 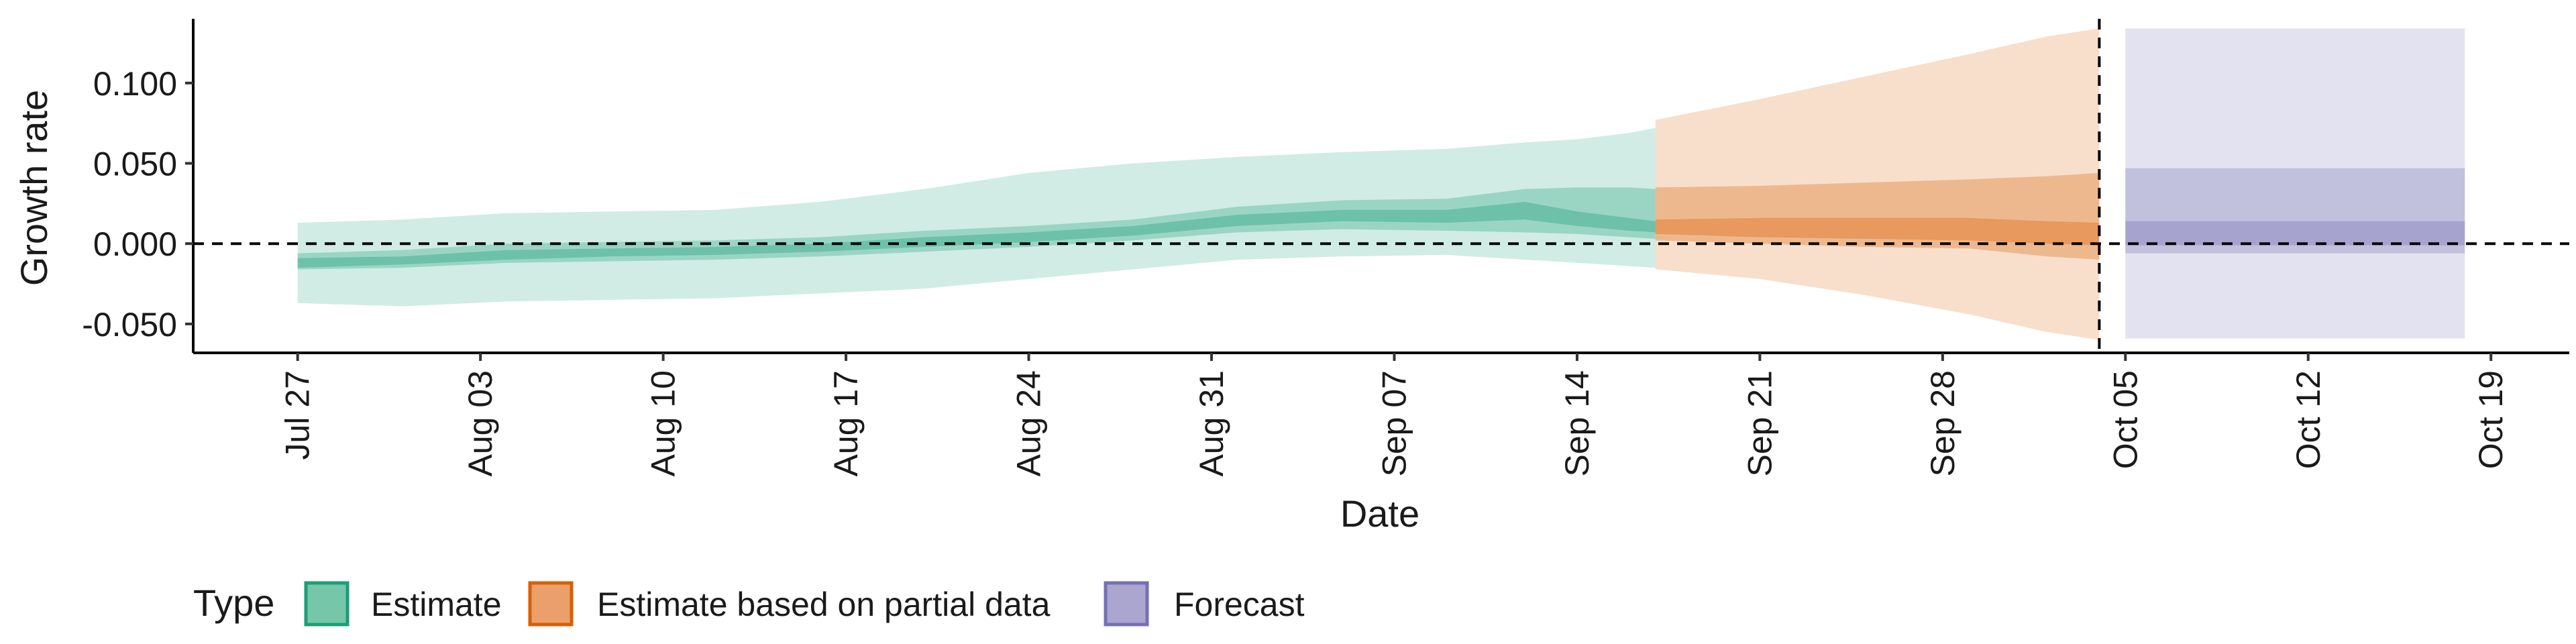 What do you see at coordinates (551, 604) in the screenshot?
I see `legend-key-estimate-based-on-partial-data` at bounding box center [551, 604].